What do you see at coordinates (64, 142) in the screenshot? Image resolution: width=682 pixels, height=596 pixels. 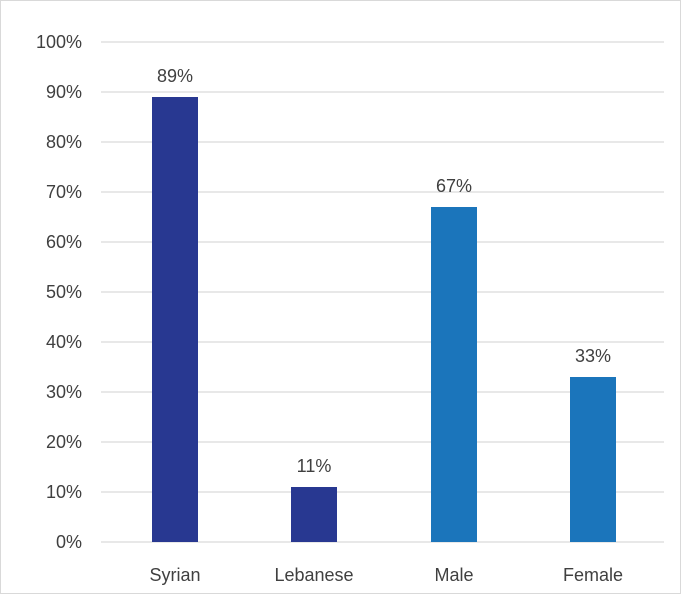 I see `y-tick-label: 80%` at bounding box center [64, 142].